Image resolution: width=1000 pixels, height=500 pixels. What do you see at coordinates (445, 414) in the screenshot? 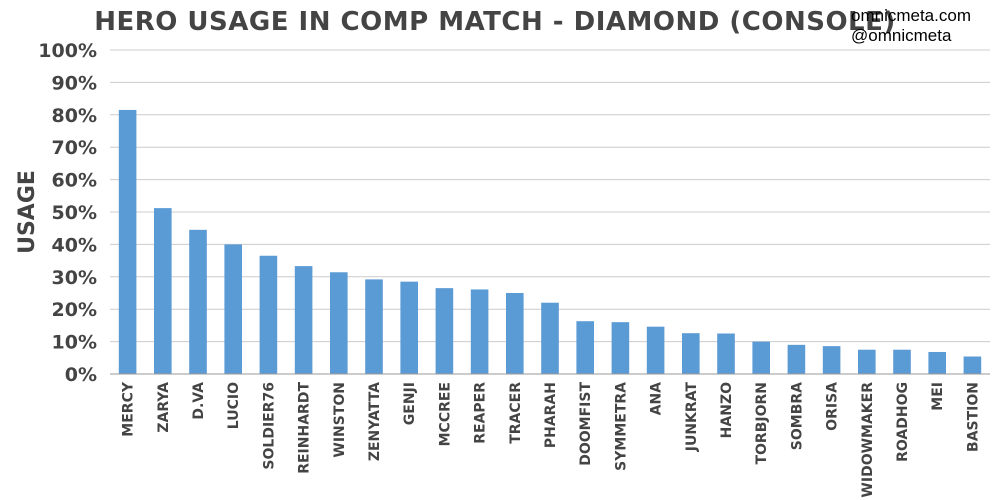
I see `x-tick-label: MCCREE` at bounding box center [445, 414].